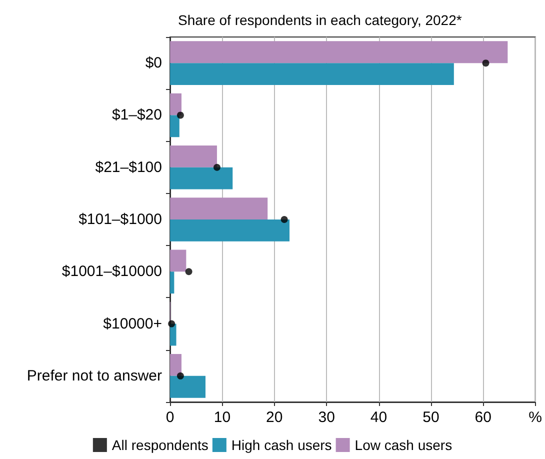 The image size is (545, 459). Describe the element at coordinates (535, 417) in the screenshot. I see `x-tick-label: %` at that location.